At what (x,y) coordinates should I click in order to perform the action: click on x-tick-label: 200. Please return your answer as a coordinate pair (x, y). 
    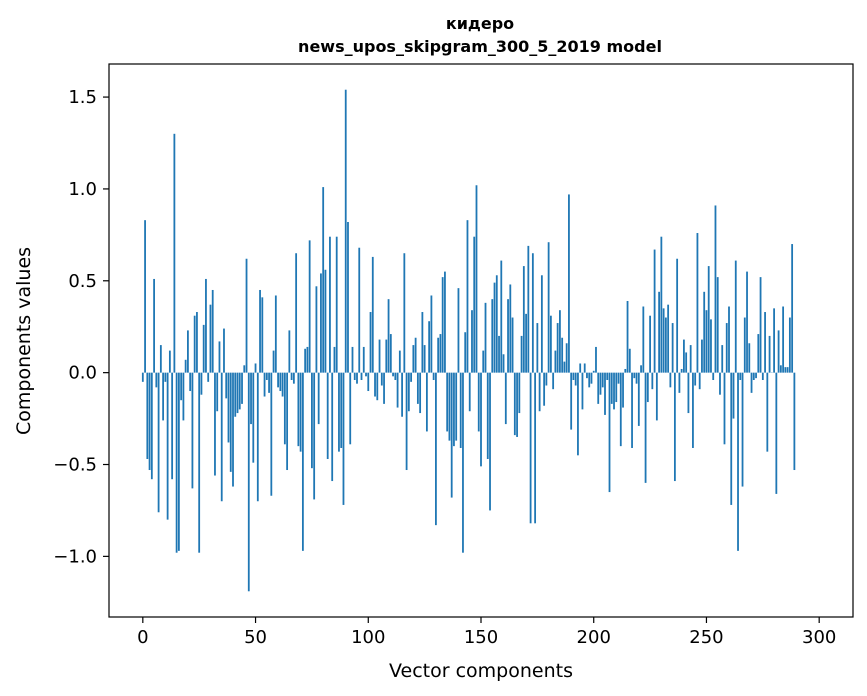
    Looking at the image, I should click on (594, 637).